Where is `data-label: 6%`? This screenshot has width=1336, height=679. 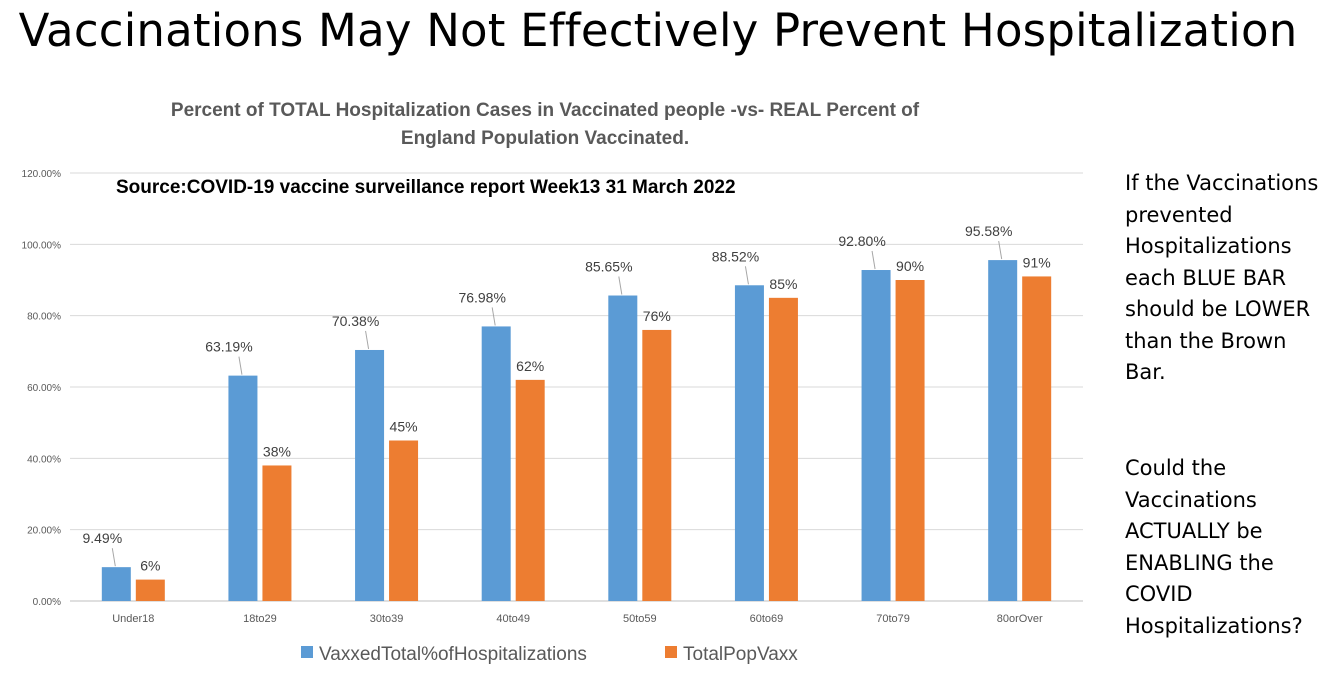 data-label: 6% is located at coordinates (150, 566).